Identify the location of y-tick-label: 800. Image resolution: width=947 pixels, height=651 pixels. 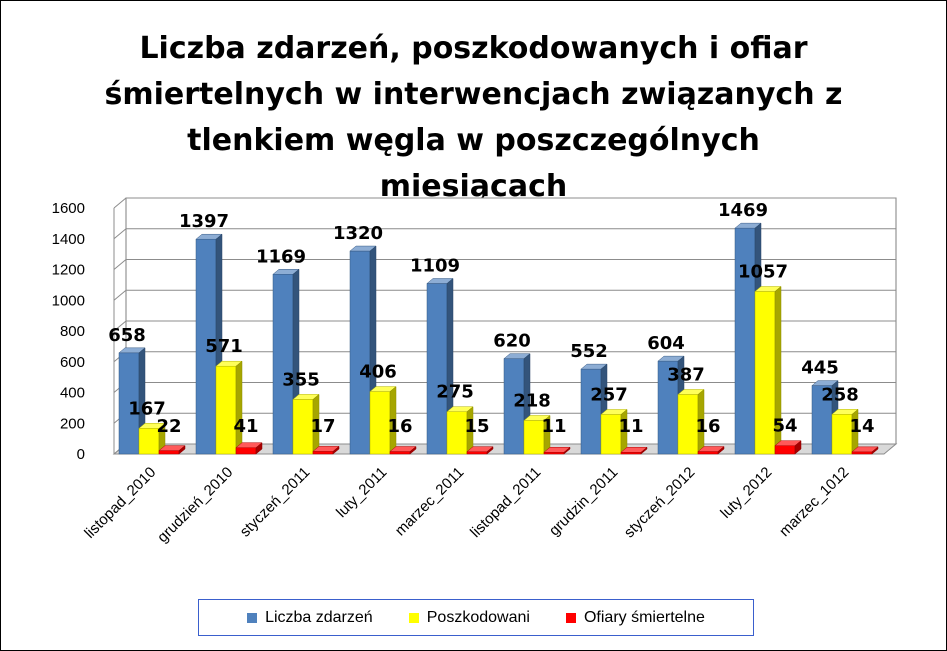
(72, 331).